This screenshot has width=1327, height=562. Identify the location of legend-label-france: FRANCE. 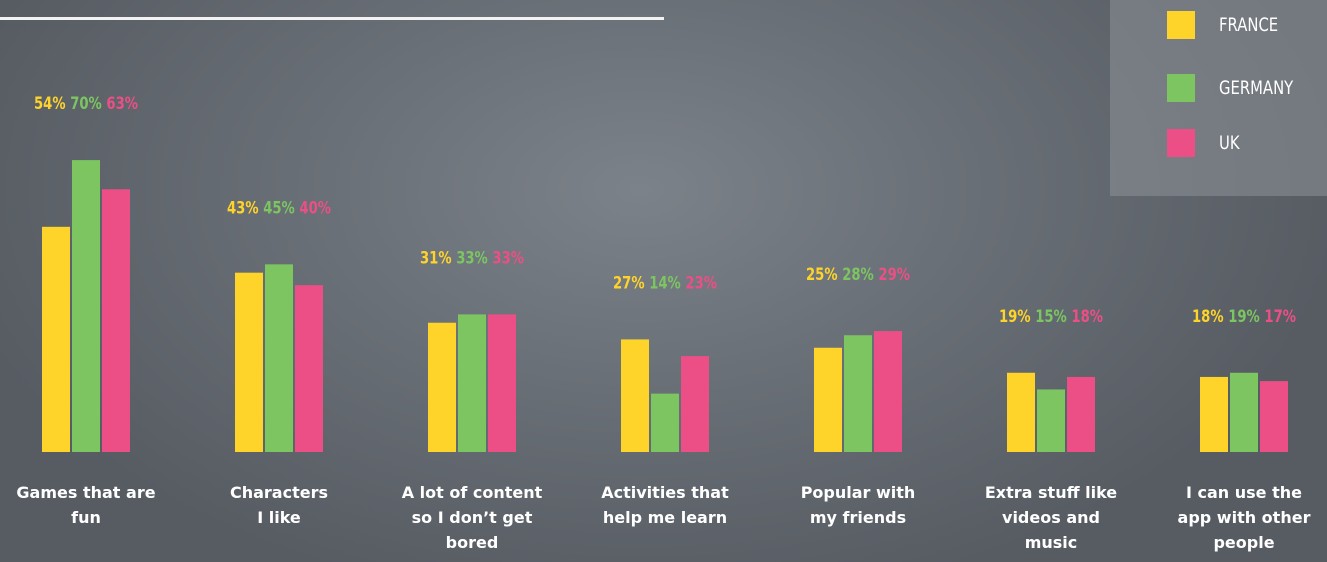
(1249, 25).